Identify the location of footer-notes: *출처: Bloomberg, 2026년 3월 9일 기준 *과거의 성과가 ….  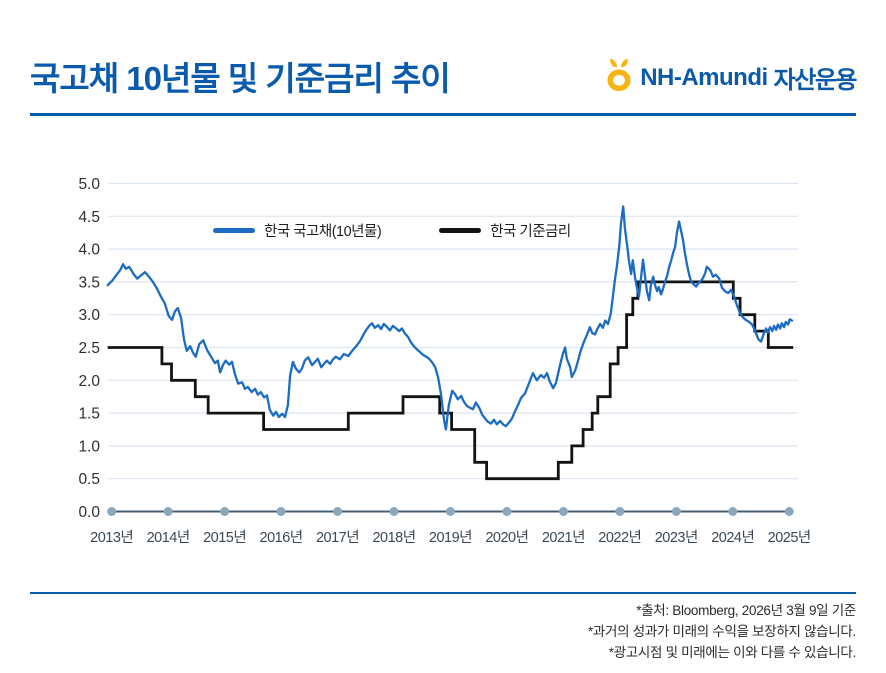
(722, 631).